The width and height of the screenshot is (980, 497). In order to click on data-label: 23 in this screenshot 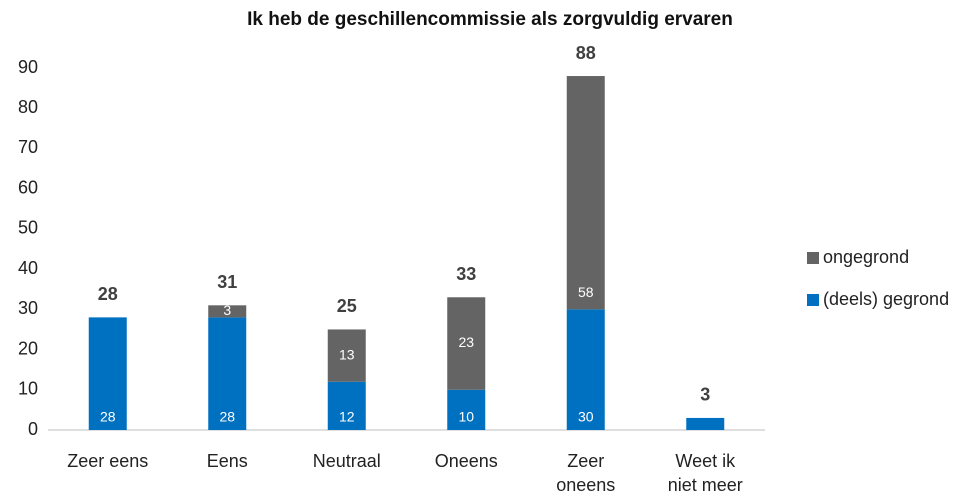, I will do `click(466, 342)`.